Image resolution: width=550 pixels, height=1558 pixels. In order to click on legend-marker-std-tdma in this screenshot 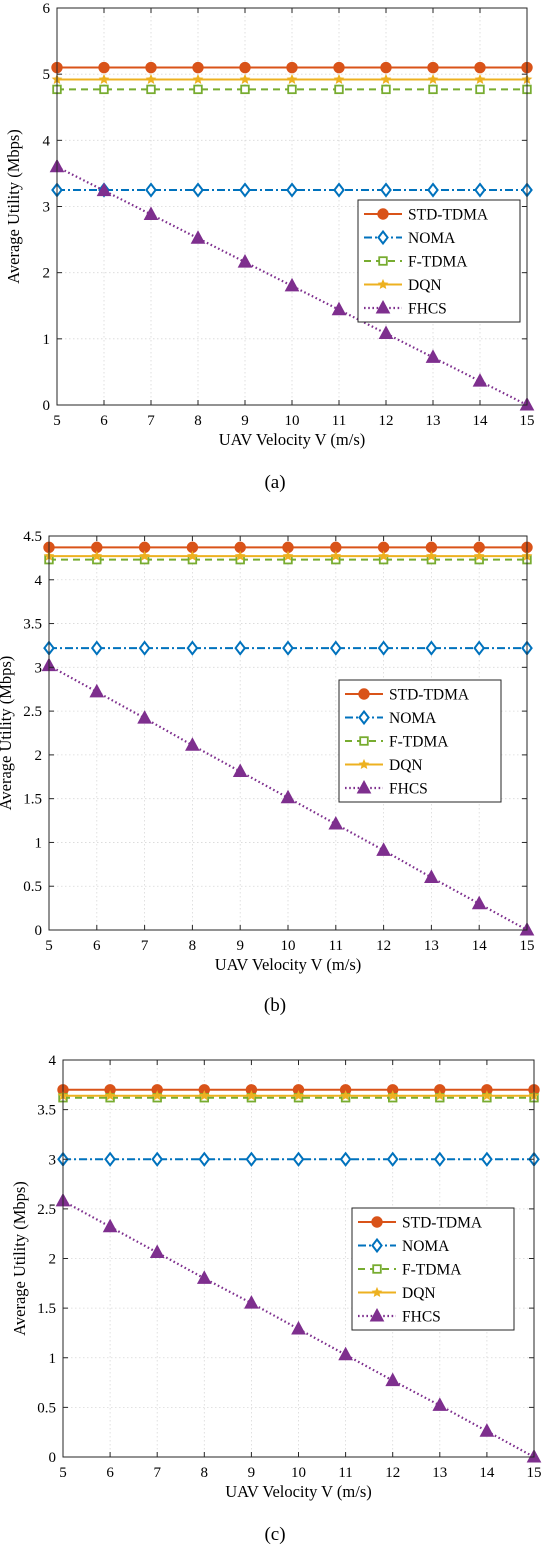, I will do `click(364, 694)`.